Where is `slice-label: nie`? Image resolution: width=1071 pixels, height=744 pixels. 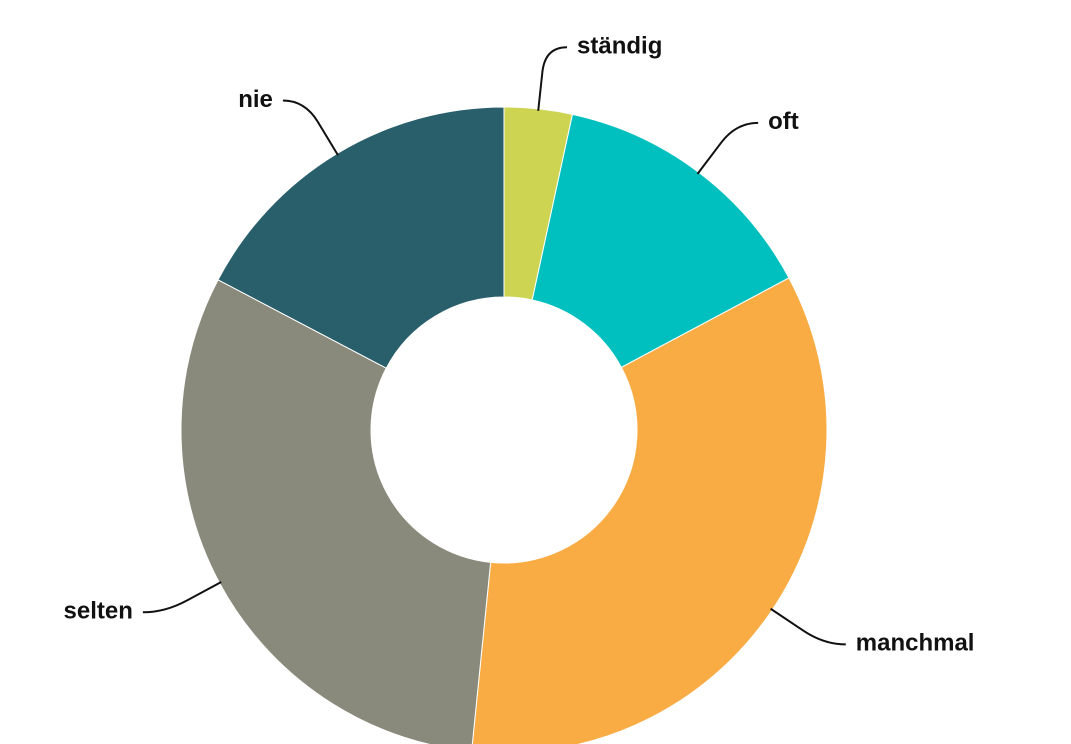 slice-label: nie is located at coordinates (255, 99).